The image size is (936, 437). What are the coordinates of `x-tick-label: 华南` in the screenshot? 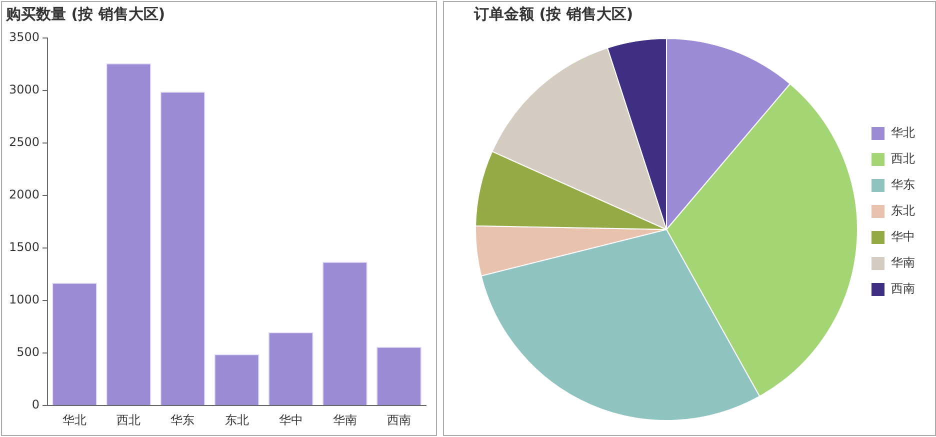 It's located at (344, 419).